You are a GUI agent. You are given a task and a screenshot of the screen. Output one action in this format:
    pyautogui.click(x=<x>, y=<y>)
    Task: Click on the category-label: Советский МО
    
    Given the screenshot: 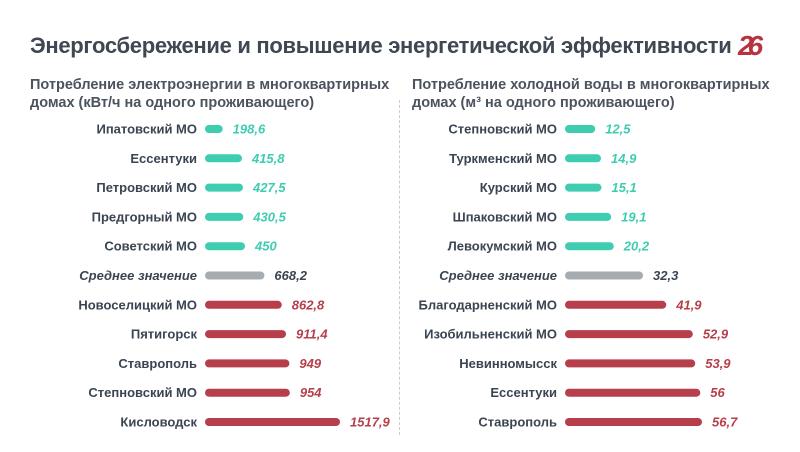 What is the action you would take?
    pyautogui.click(x=150, y=246)
    